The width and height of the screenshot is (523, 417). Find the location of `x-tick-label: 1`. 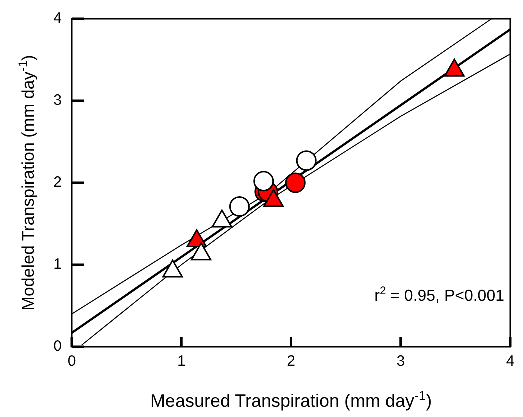

x-tick-label: 1 is located at coordinates (181, 361).